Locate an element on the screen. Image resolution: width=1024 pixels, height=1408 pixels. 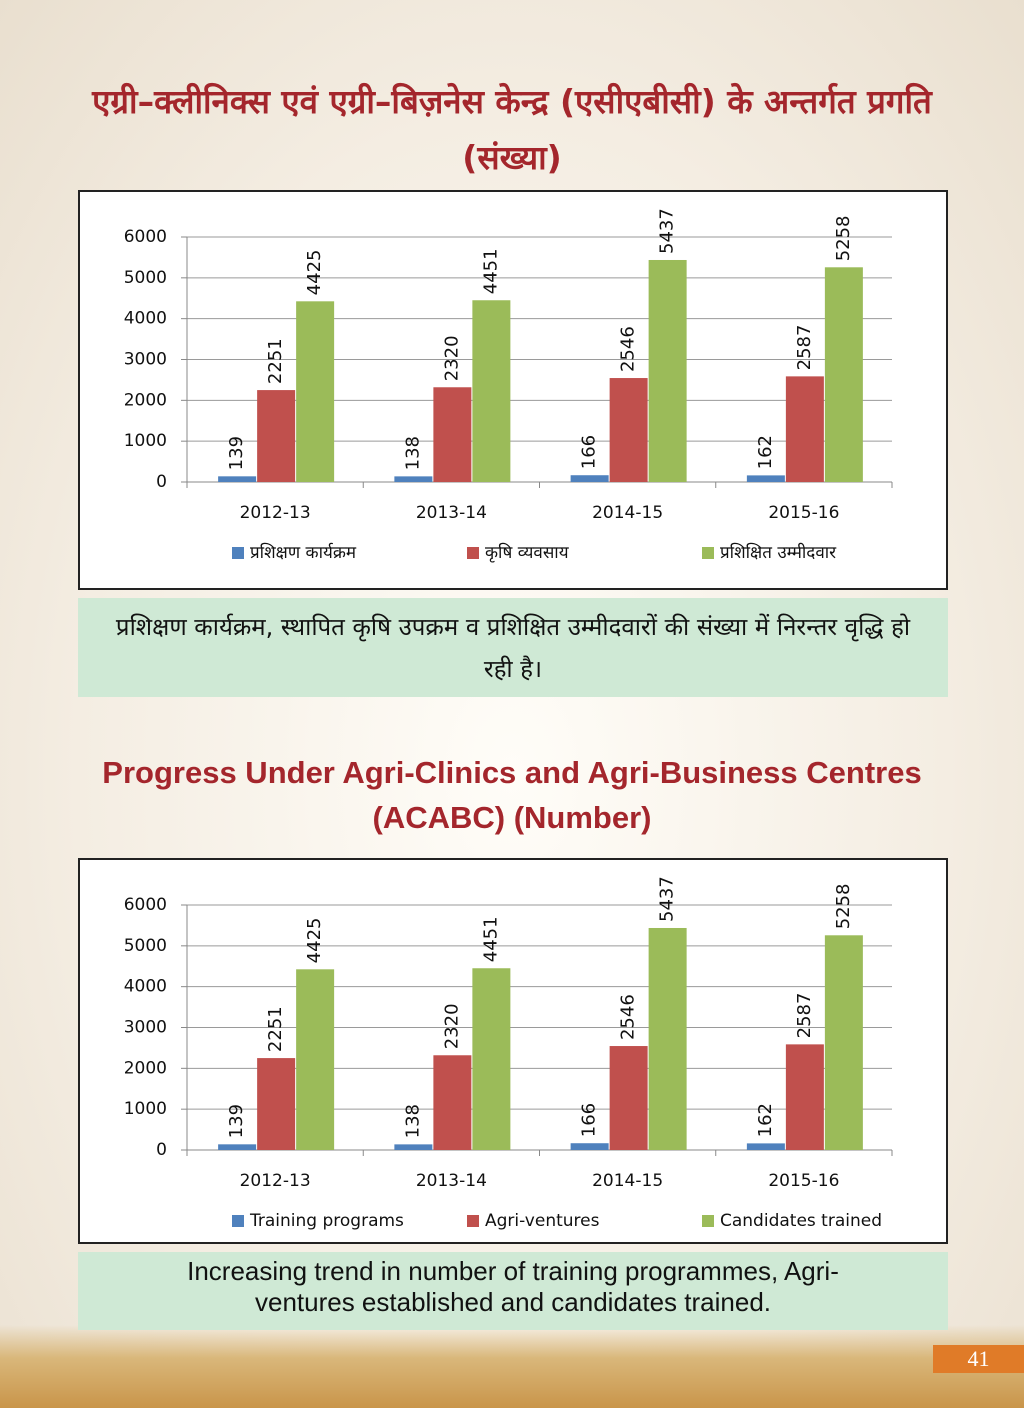
background-wheat is located at coordinates (512, 1366).